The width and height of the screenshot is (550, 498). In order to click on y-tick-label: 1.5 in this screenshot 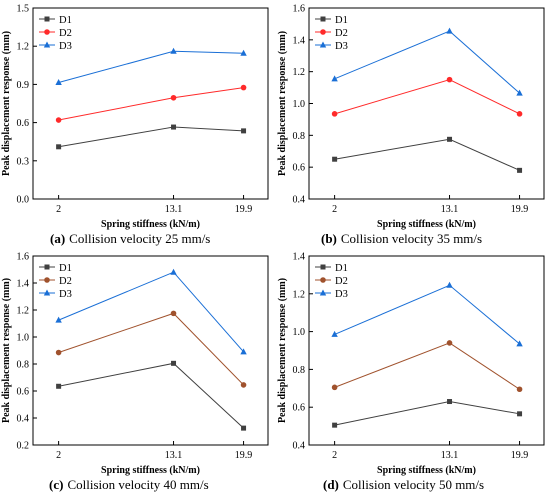, I will do `click(23, 9)`.